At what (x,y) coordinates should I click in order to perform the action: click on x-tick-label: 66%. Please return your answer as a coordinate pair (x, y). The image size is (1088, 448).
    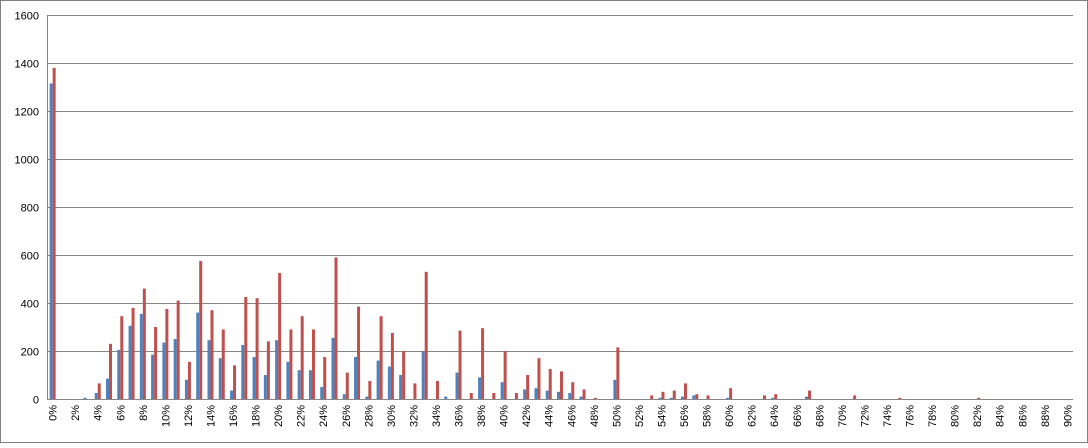
    Looking at the image, I should click on (798, 416).